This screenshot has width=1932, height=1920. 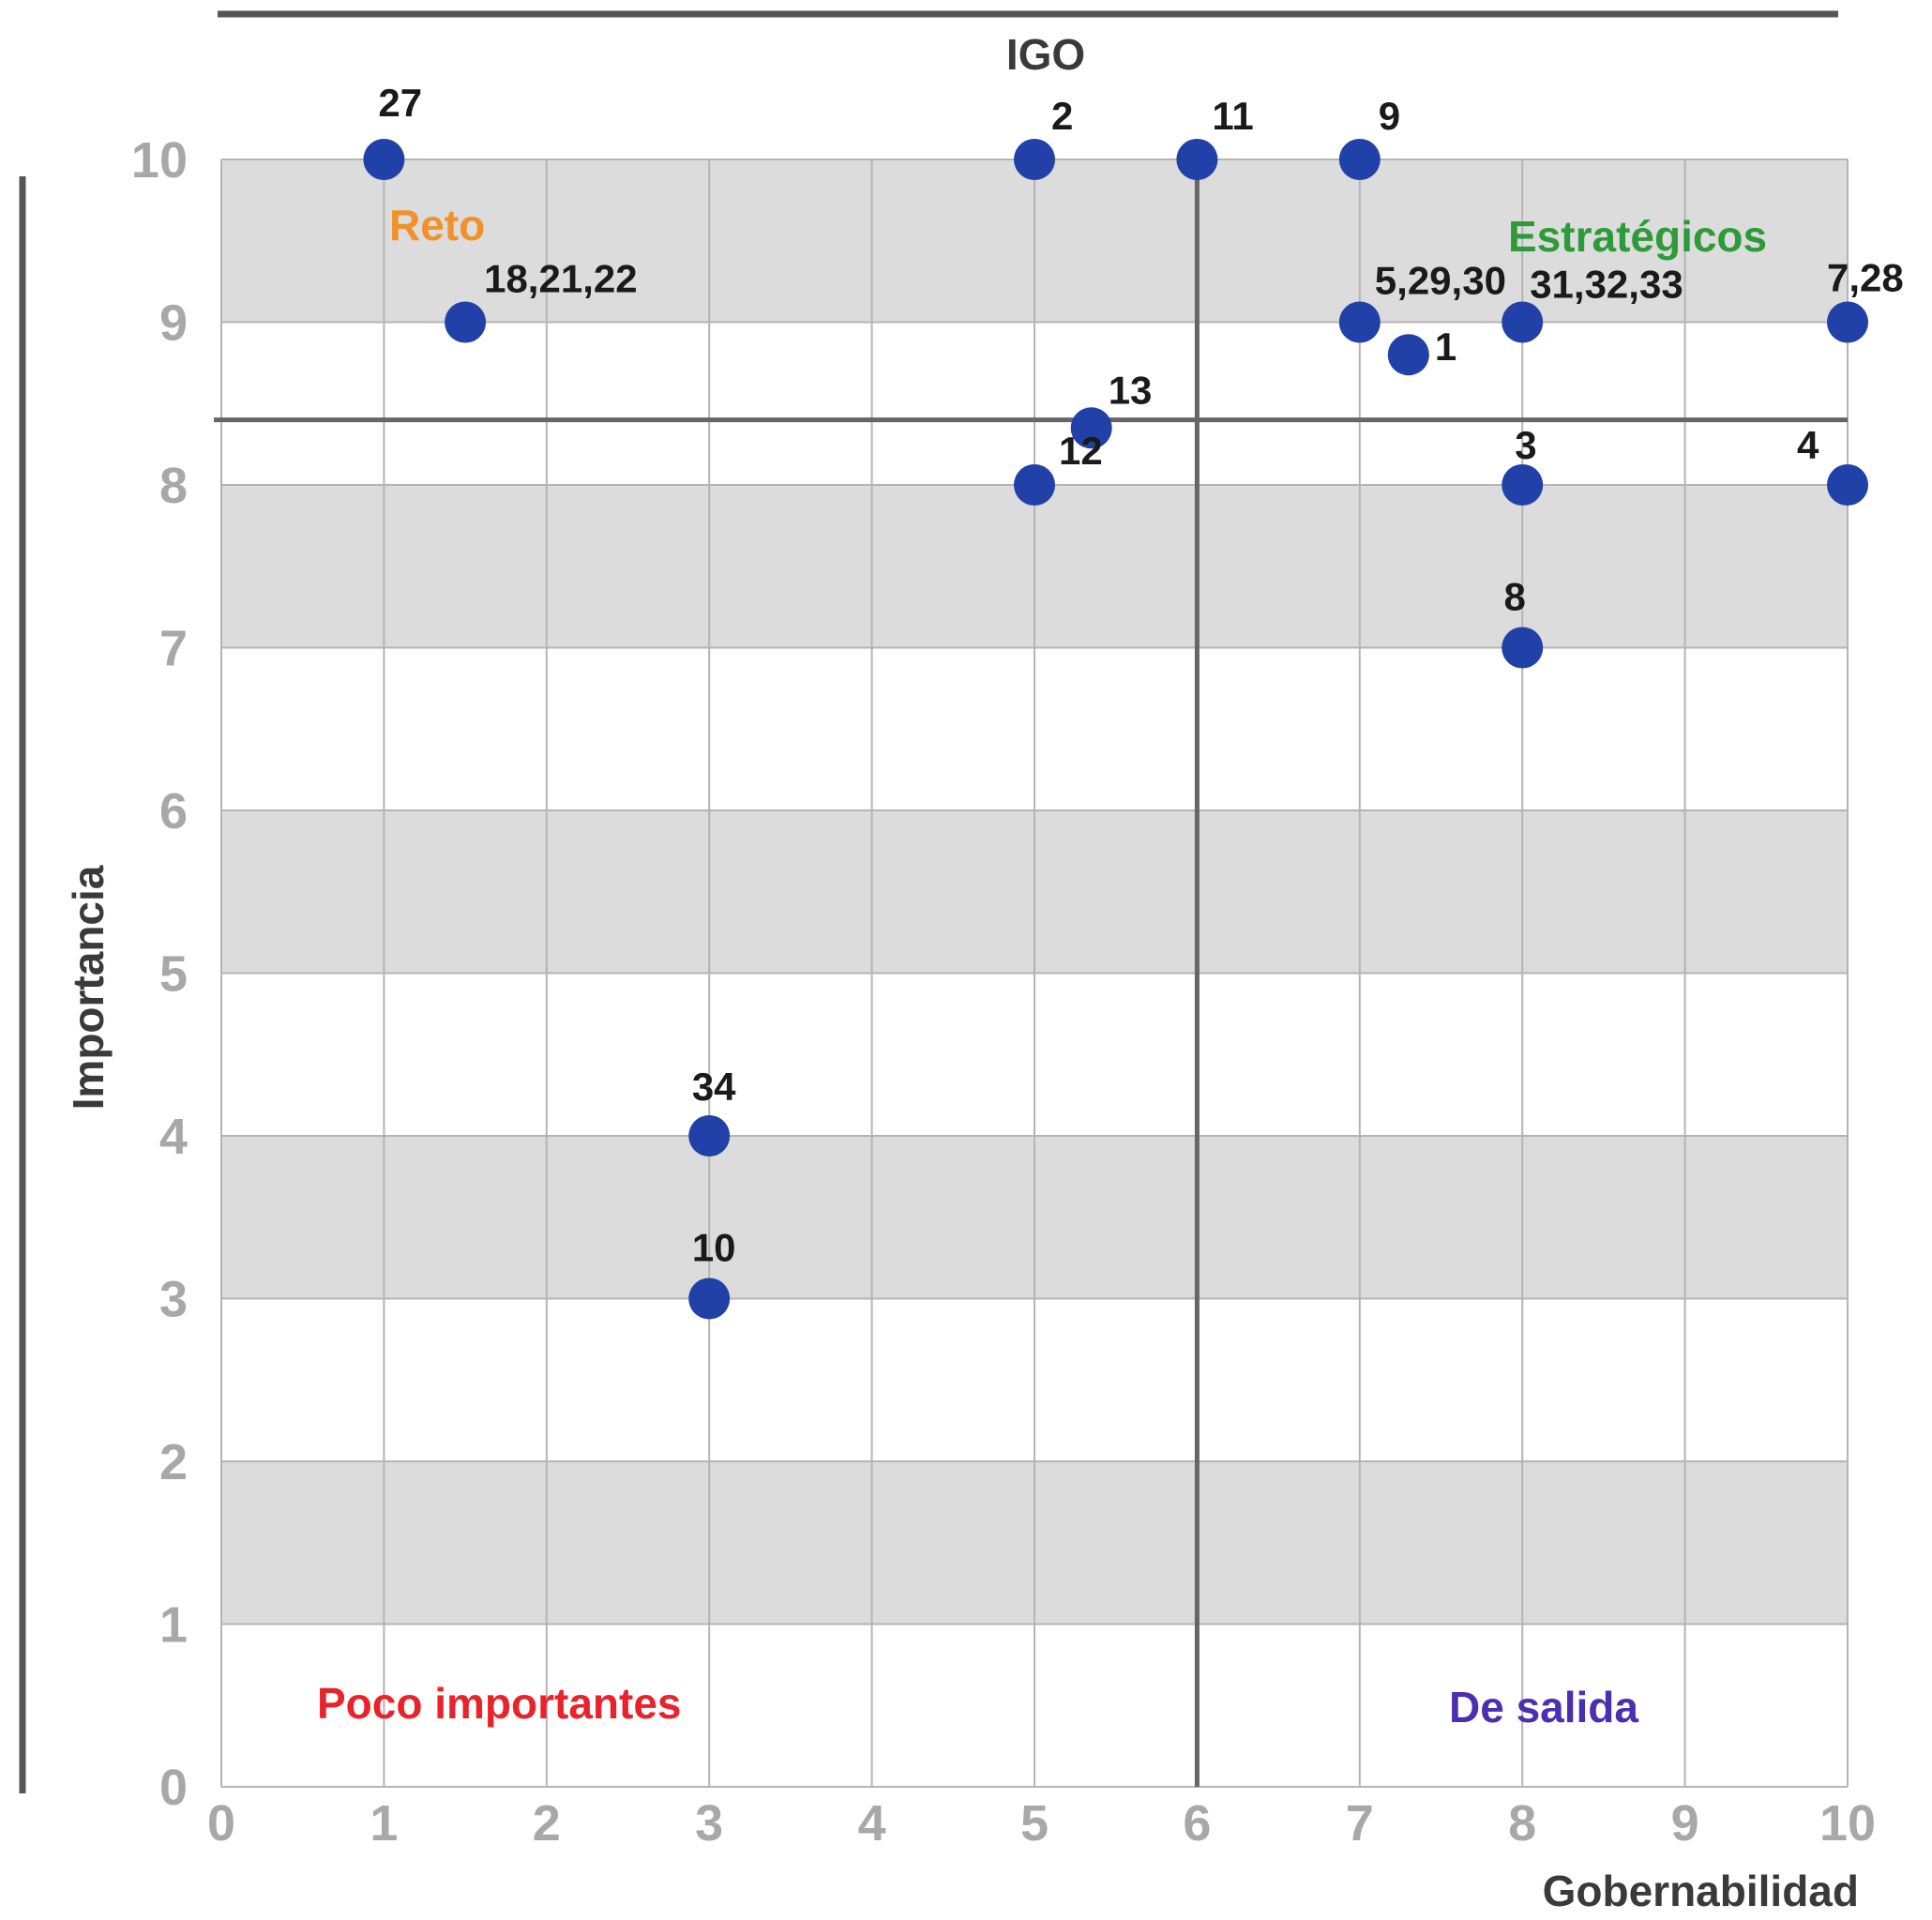 What do you see at coordinates (1606, 285) in the screenshot?
I see `point-label-31-32-33: 31,32,33` at bounding box center [1606, 285].